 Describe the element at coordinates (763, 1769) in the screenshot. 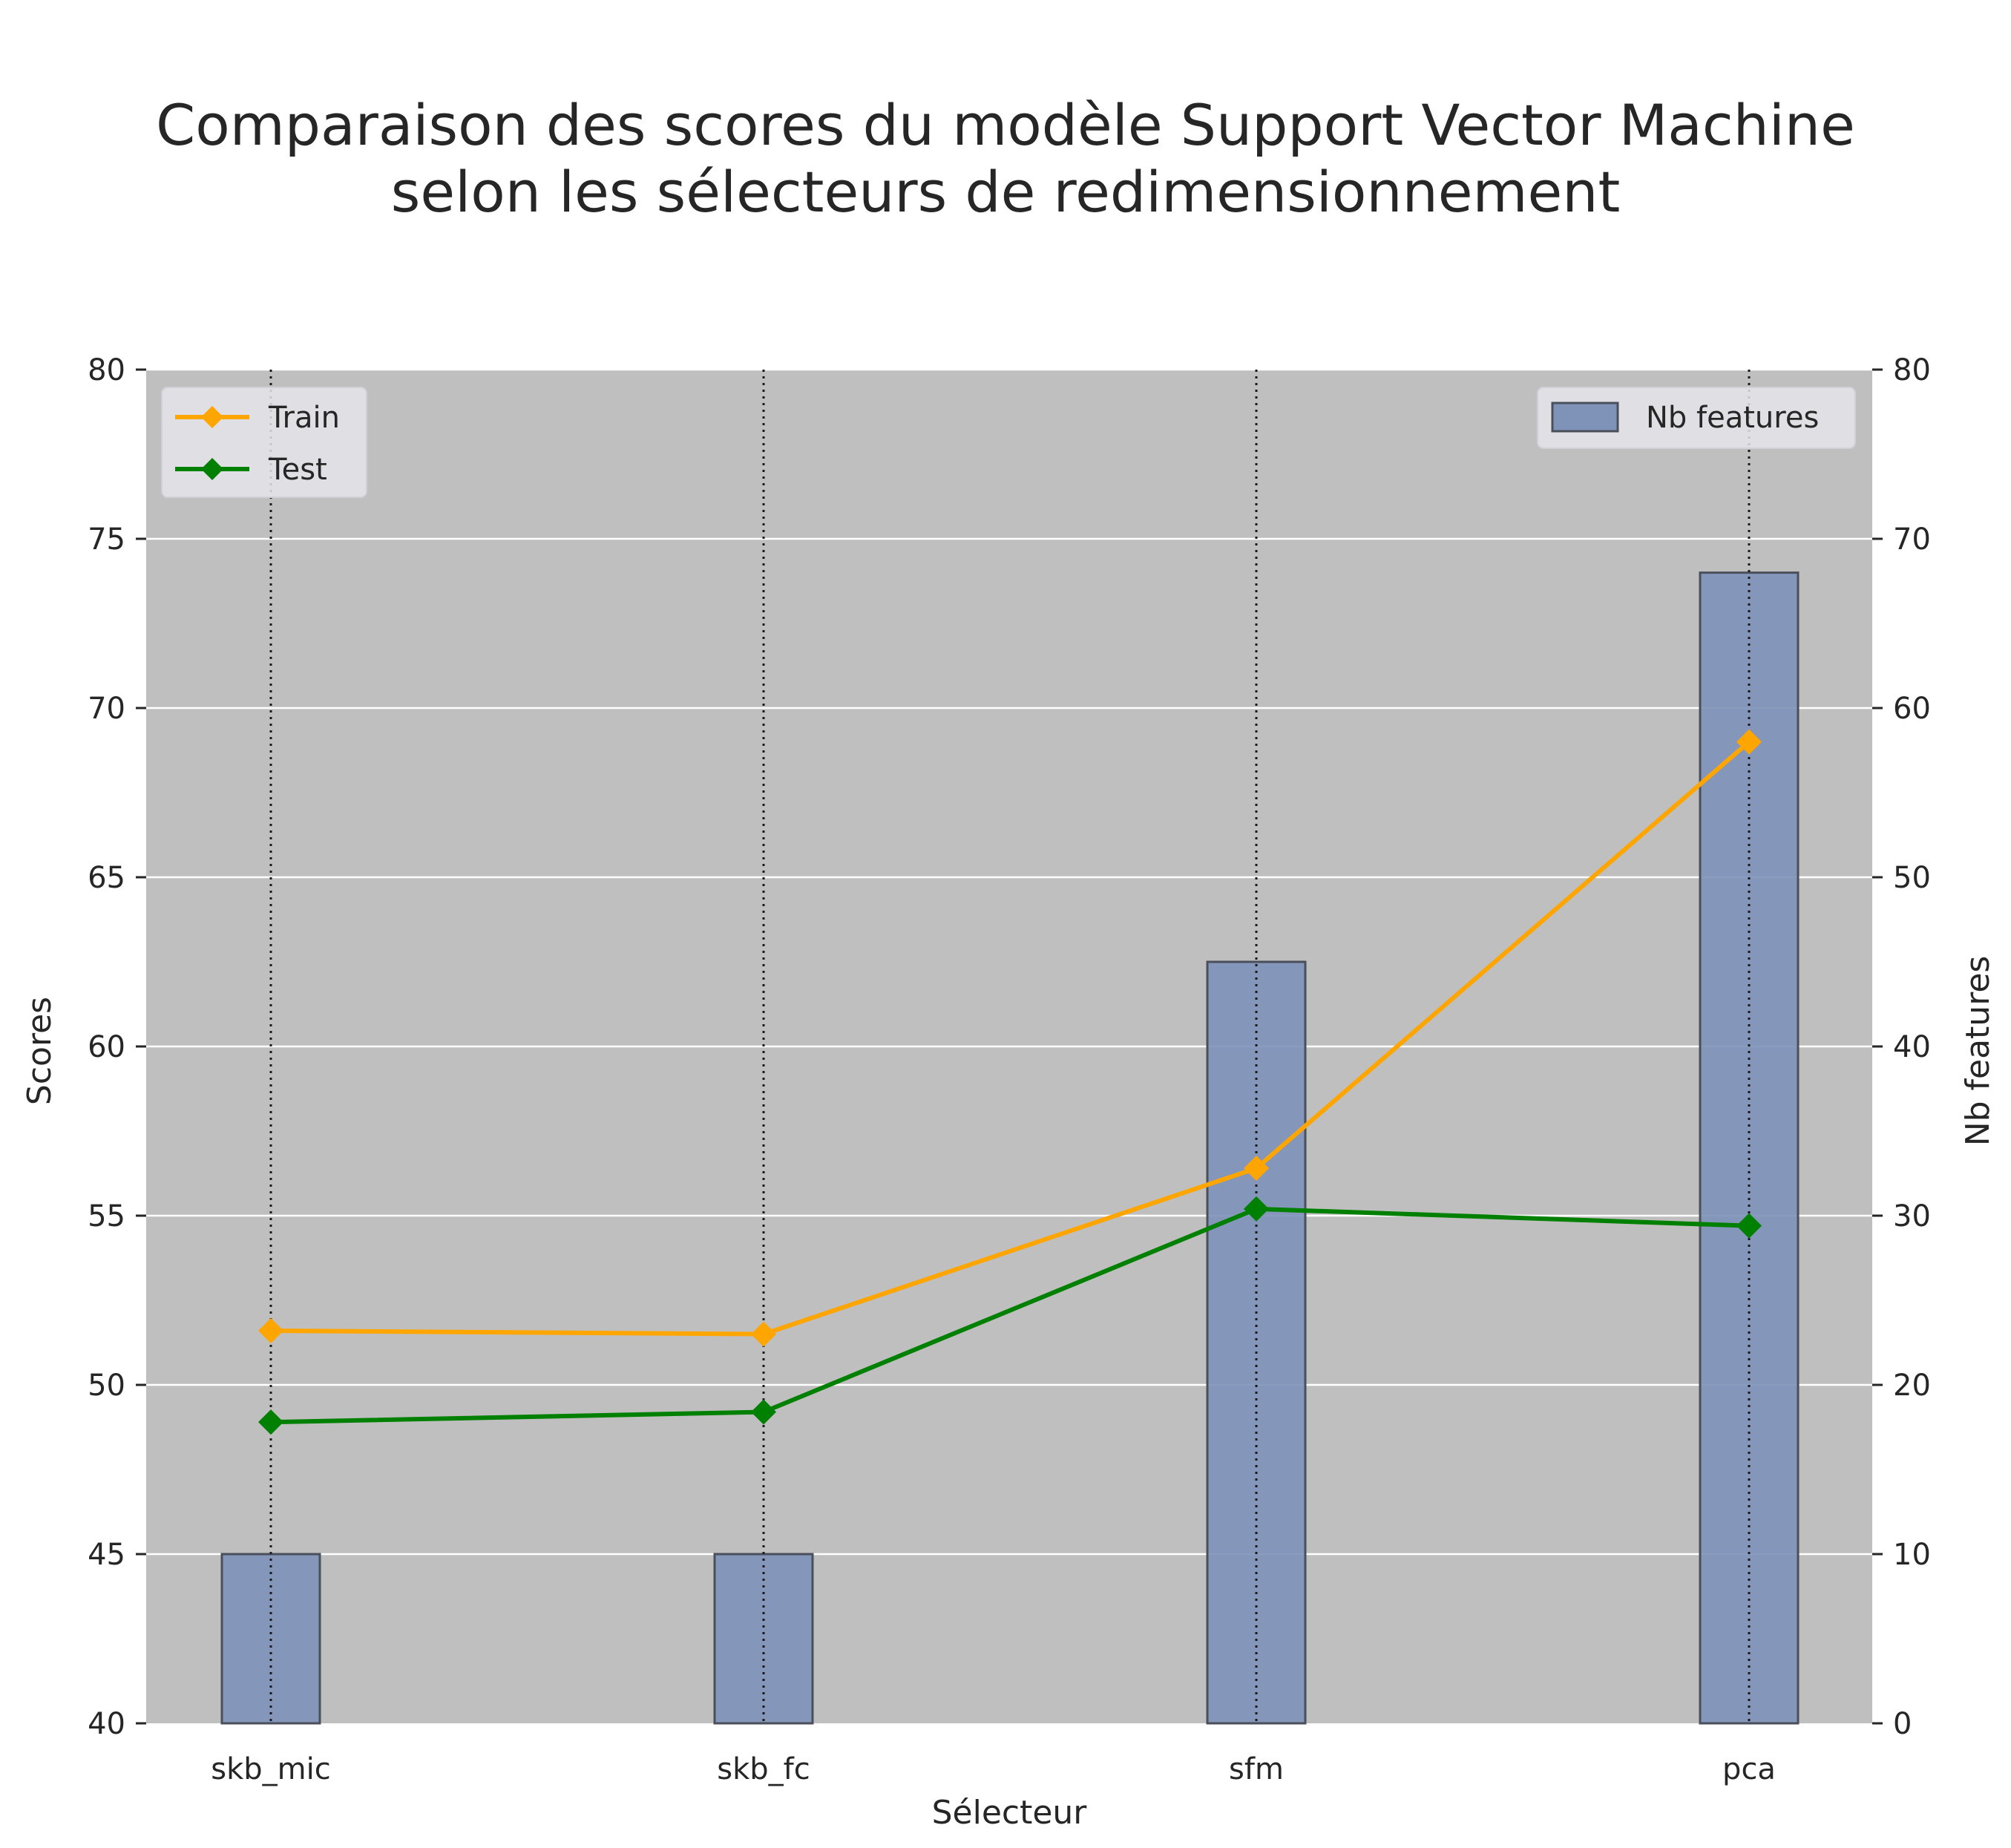

I see `x-tick-label-skb_fc: skb_fc` at that location.